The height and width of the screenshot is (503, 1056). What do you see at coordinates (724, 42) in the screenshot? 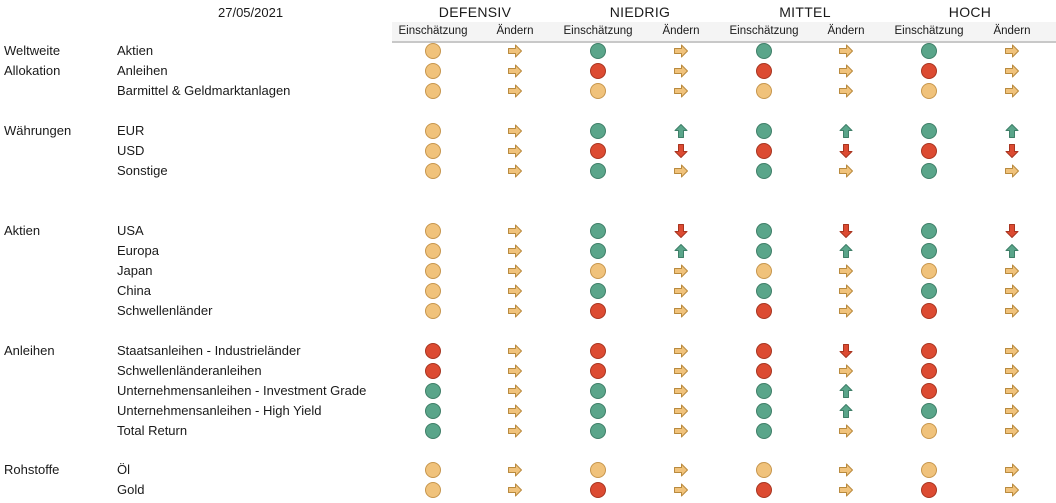
I see `header-divider` at bounding box center [724, 42].